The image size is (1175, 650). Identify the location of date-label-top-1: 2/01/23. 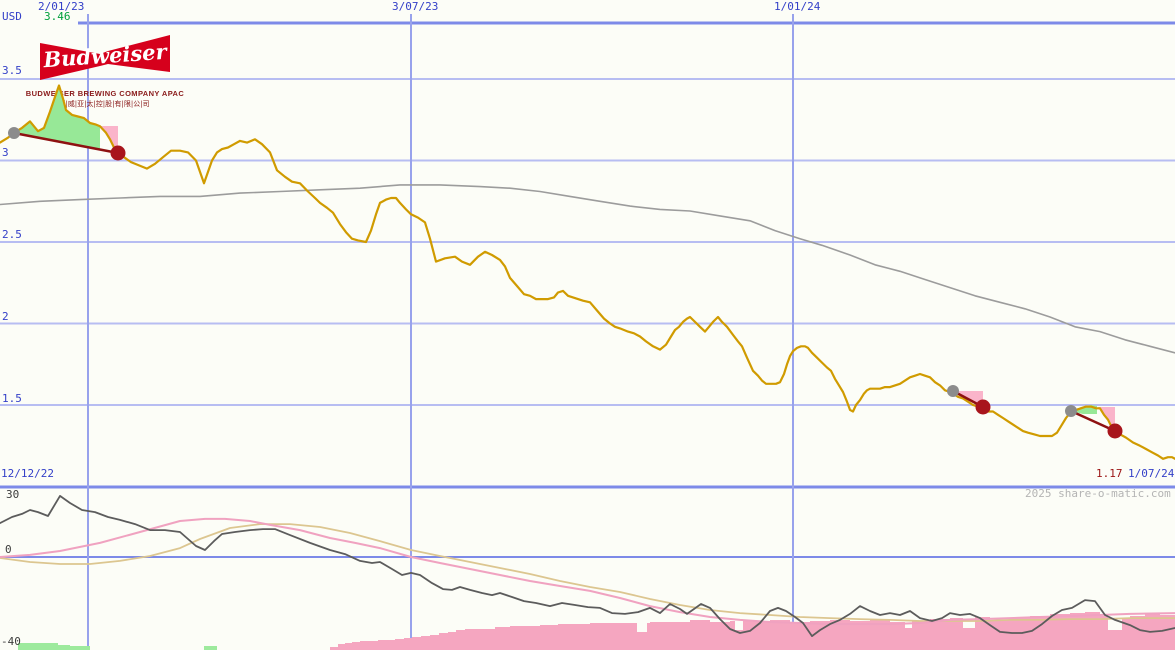
(61, 6).